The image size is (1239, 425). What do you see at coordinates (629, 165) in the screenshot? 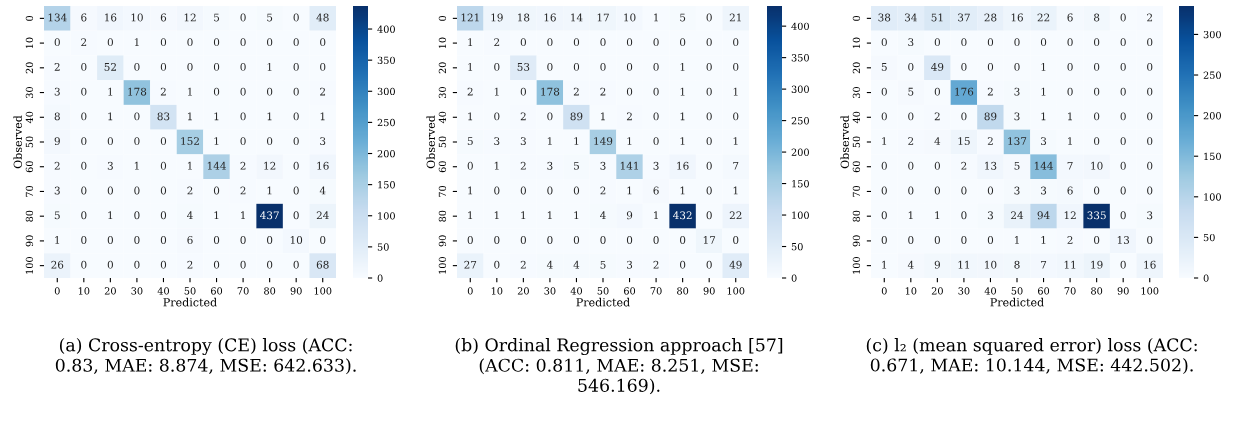
I see `data-label: 141` at bounding box center [629, 165].